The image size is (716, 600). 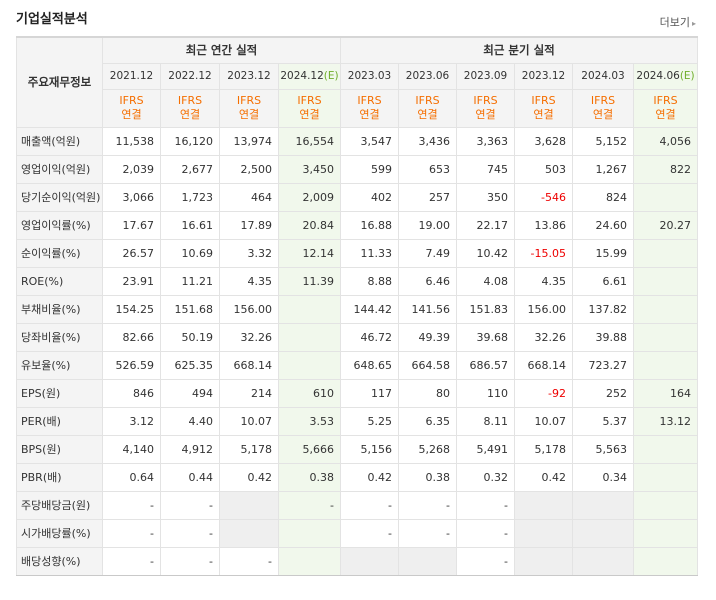 I want to click on period-header-quarter: 2023.12, so click(x=543, y=76).